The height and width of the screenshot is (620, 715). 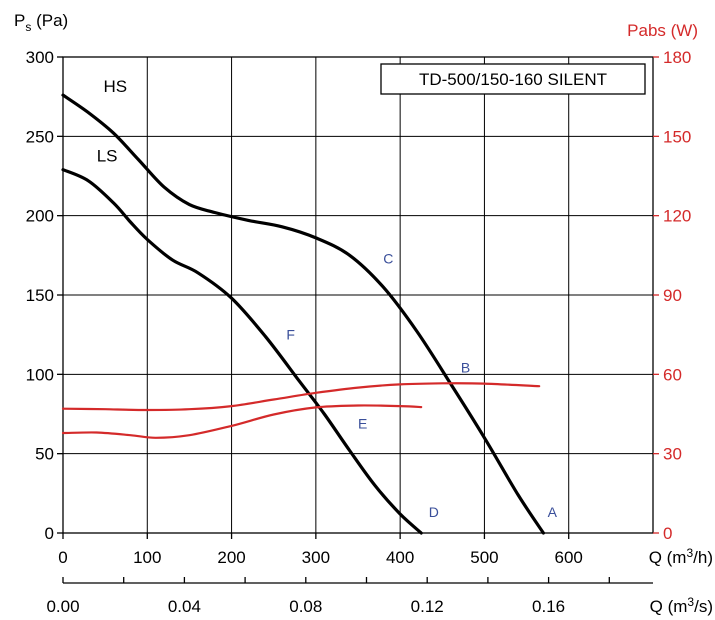 I want to click on left-tick-label: 0, so click(x=49, y=533).